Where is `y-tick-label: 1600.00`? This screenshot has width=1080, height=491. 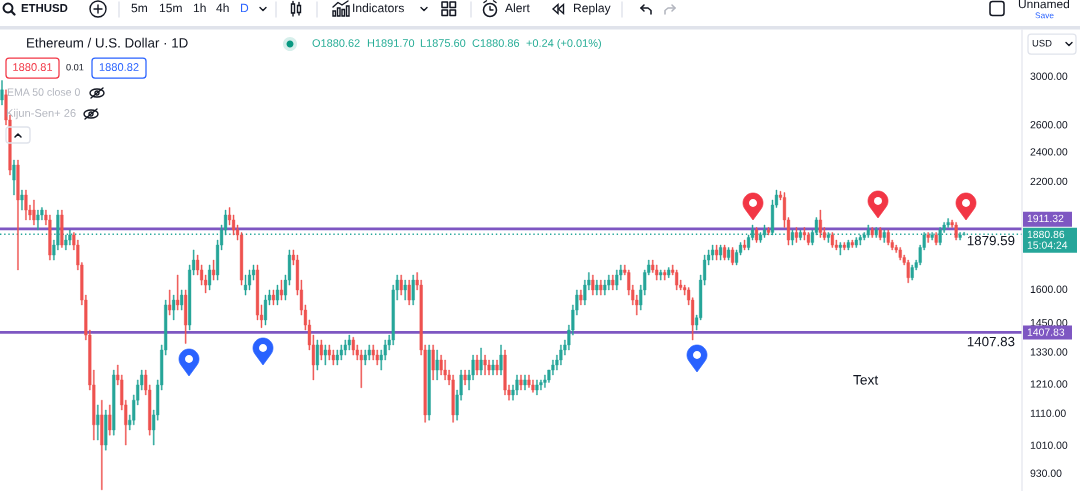
y-tick-label: 1600.00 is located at coordinates (1049, 289).